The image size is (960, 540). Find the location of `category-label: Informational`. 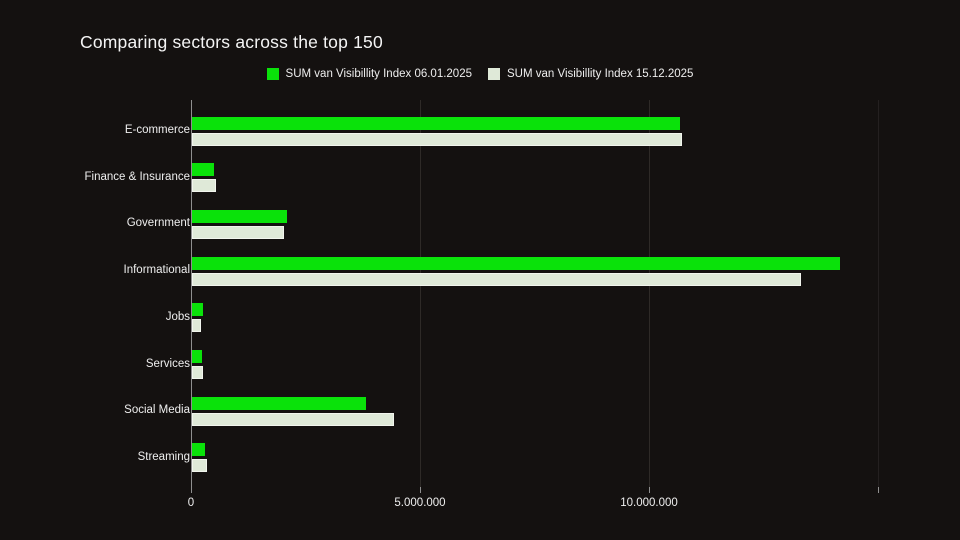

category-label: Informational is located at coordinates (156, 270).